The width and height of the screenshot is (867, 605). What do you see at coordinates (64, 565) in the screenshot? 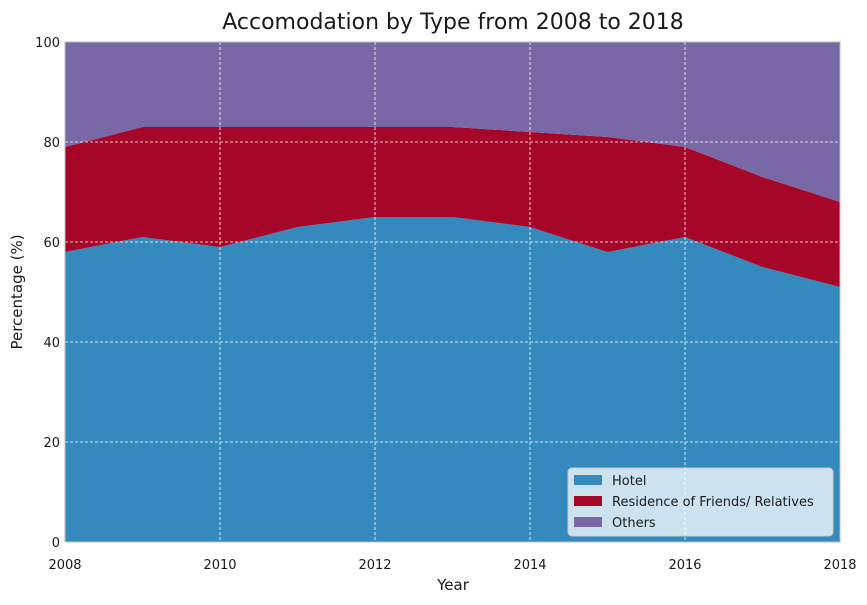
I see `x-tick-label: 2008` at bounding box center [64, 565].